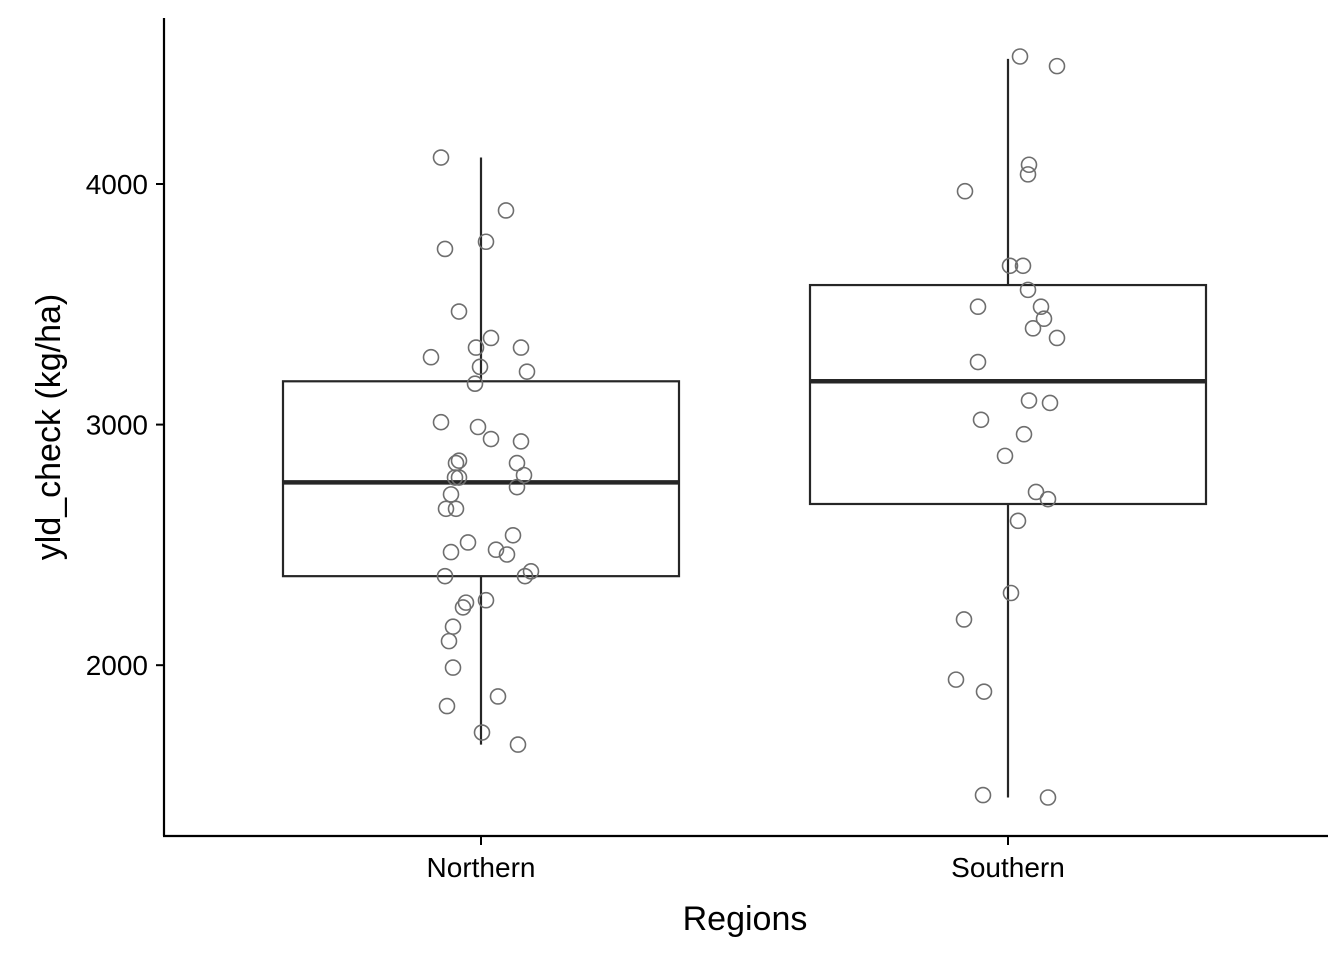  What do you see at coordinates (481, 479) in the screenshot?
I see `box-northern` at bounding box center [481, 479].